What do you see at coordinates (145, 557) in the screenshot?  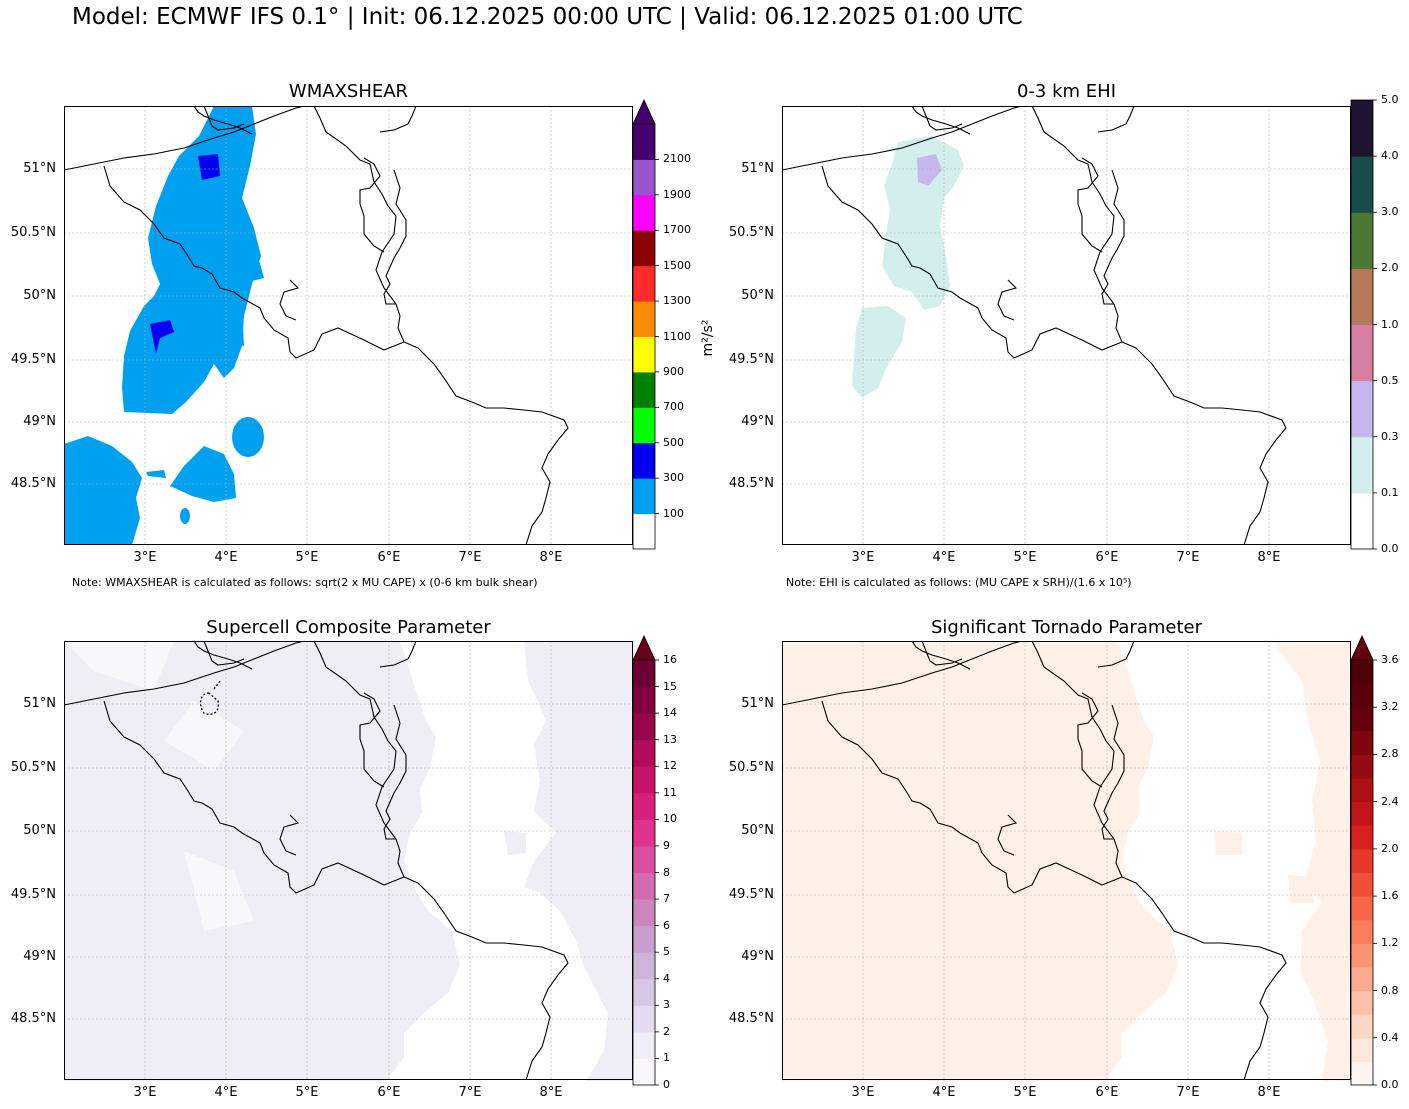 I see `lon-label-wmaxshear: 3°E` at bounding box center [145, 557].